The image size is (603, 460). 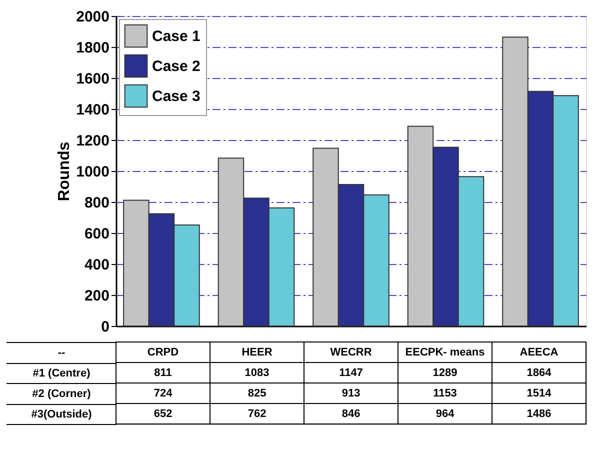 What do you see at coordinates (176, 36) in the screenshot?
I see `legend-label: Case 1` at bounding box center [176, 36].